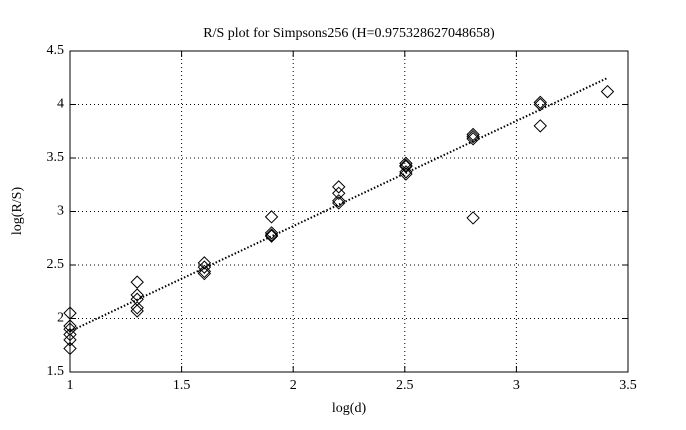  Describe the element at coordinates (17, 211) in the screenshot. I see `y-axis-label: log(R/S)` at that location.